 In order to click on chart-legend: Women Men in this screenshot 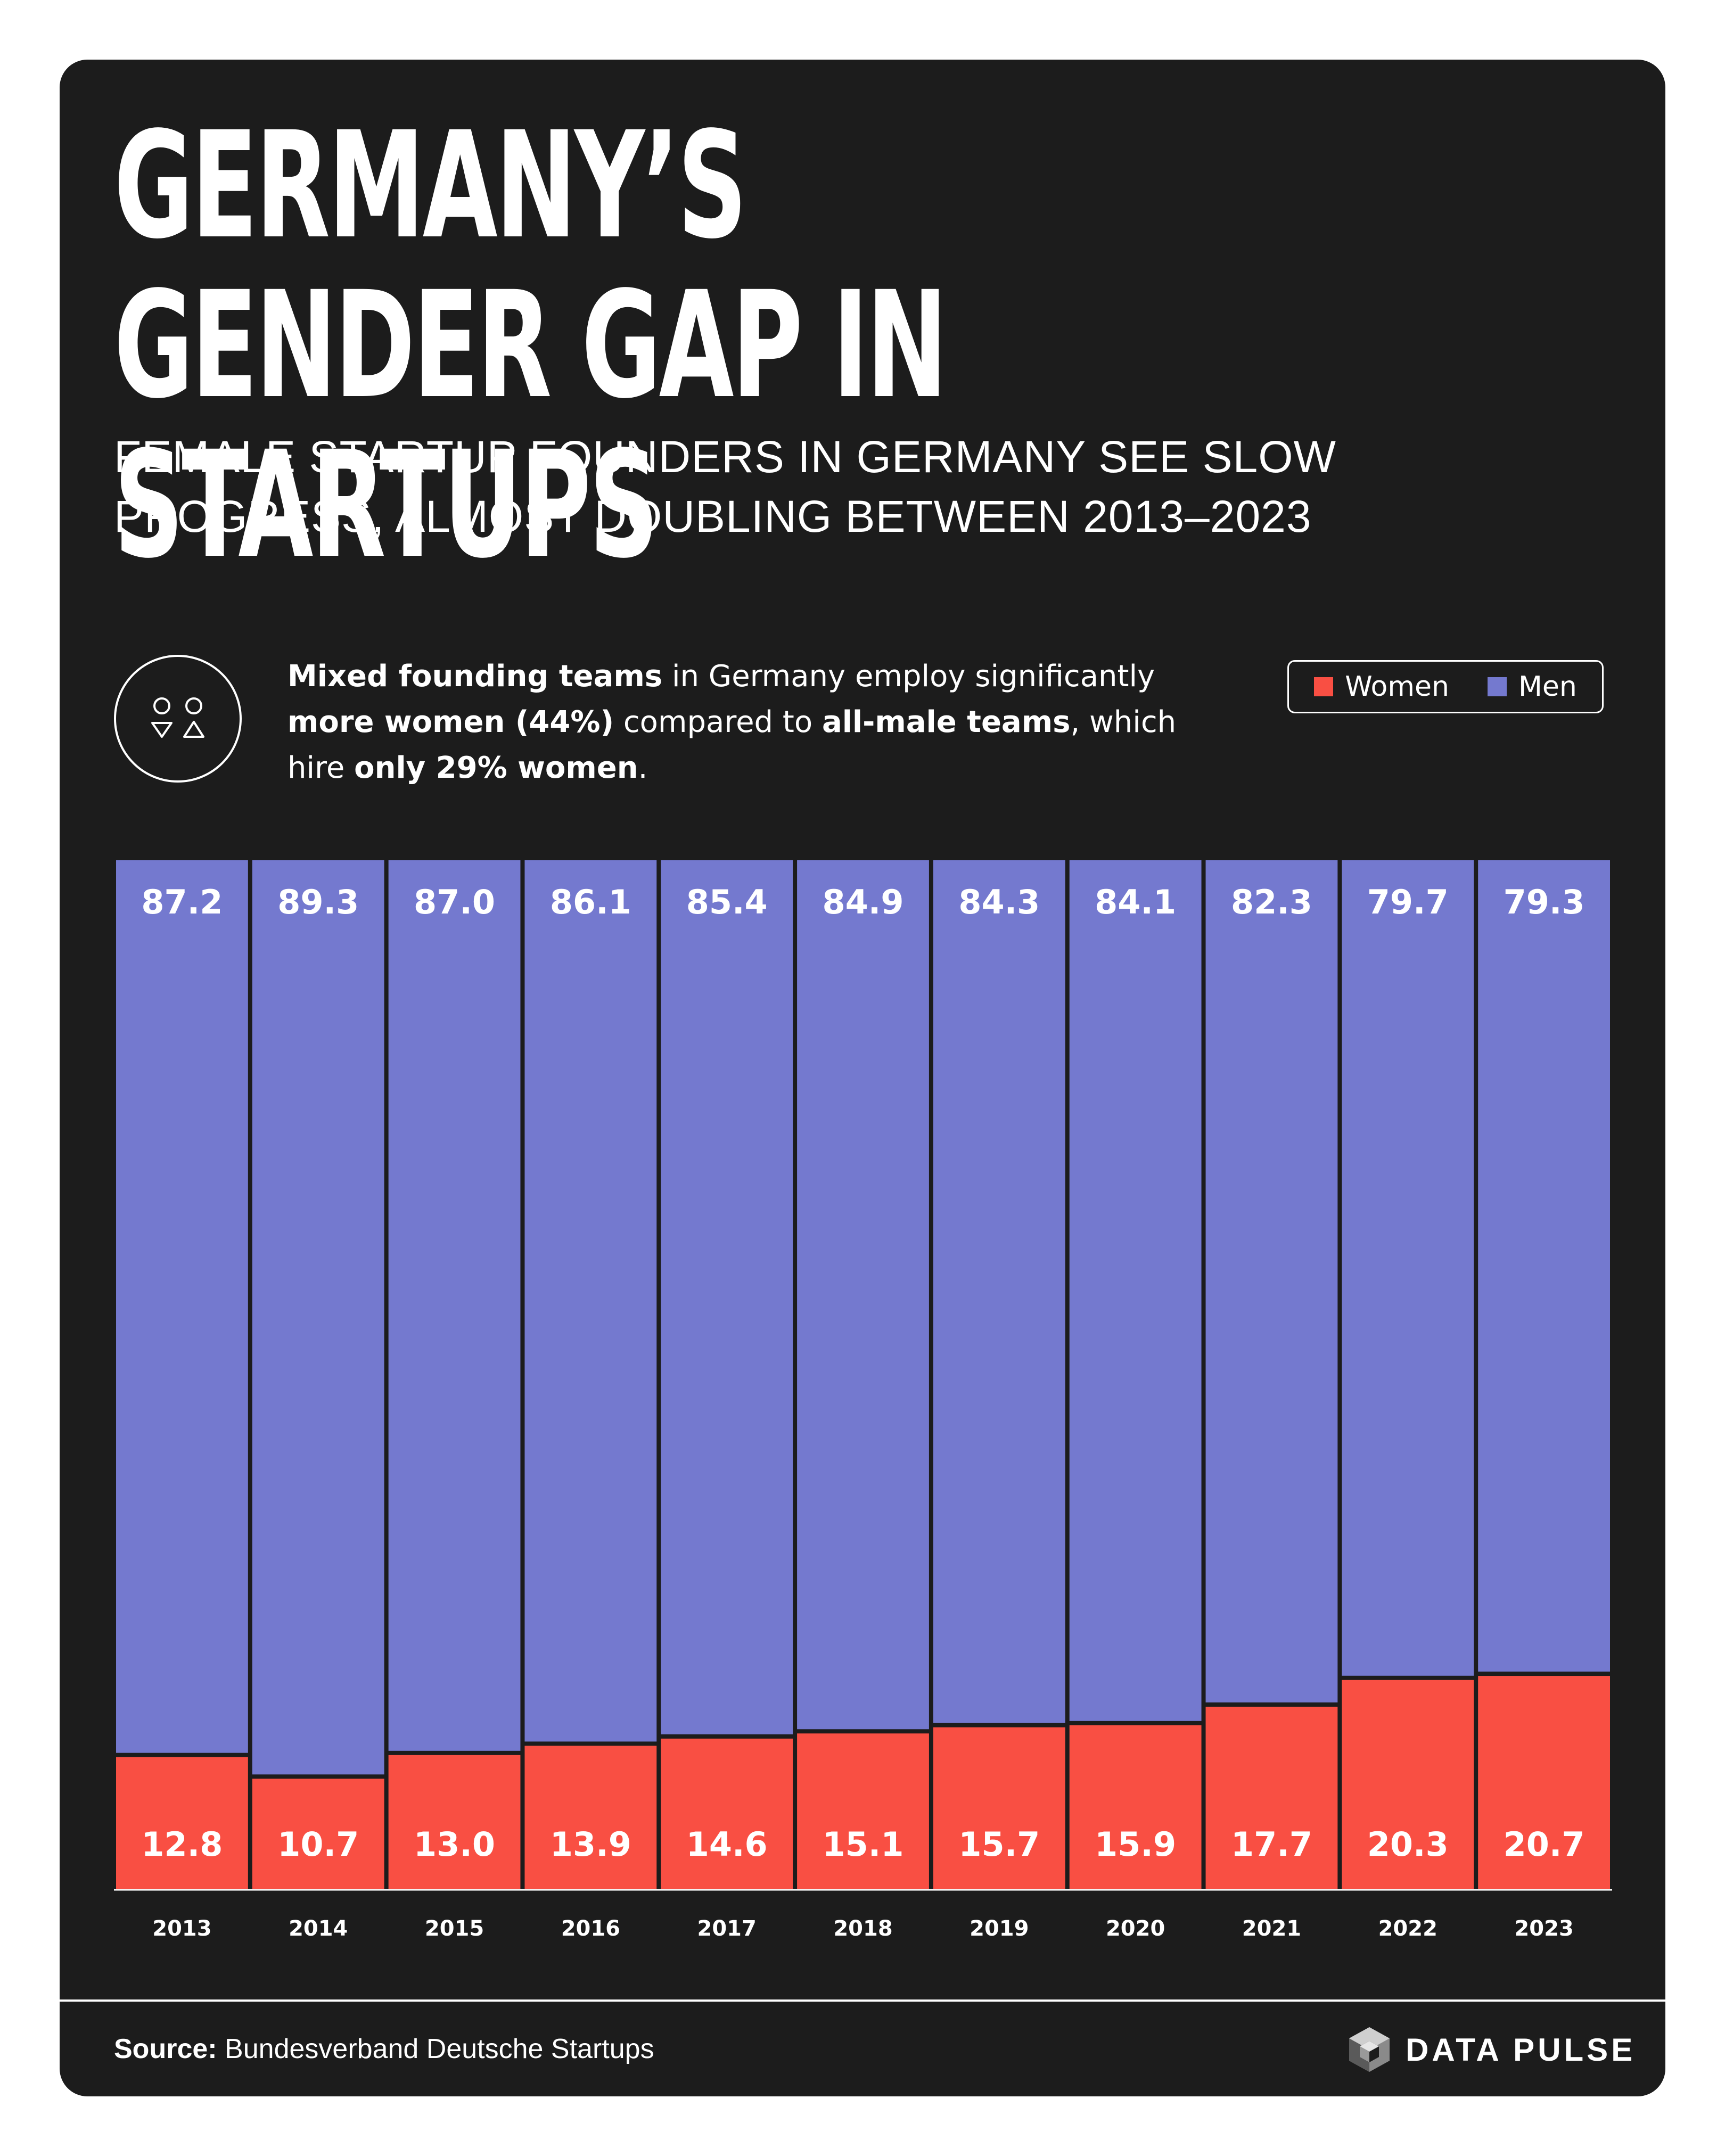, I will do `click(1446, 686)`.